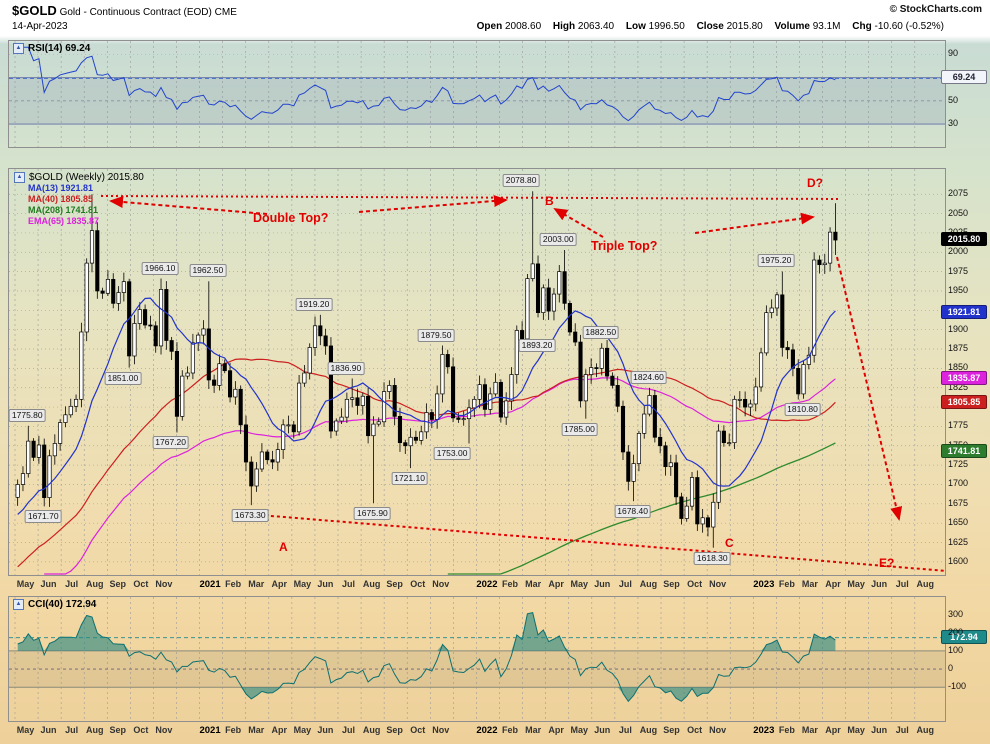 The width and height of the screenshot is (990, 744). What do you see at coordinates (710, 26) in the screenshot?
I see `close-label: Close` at bounding box center [710, 26].